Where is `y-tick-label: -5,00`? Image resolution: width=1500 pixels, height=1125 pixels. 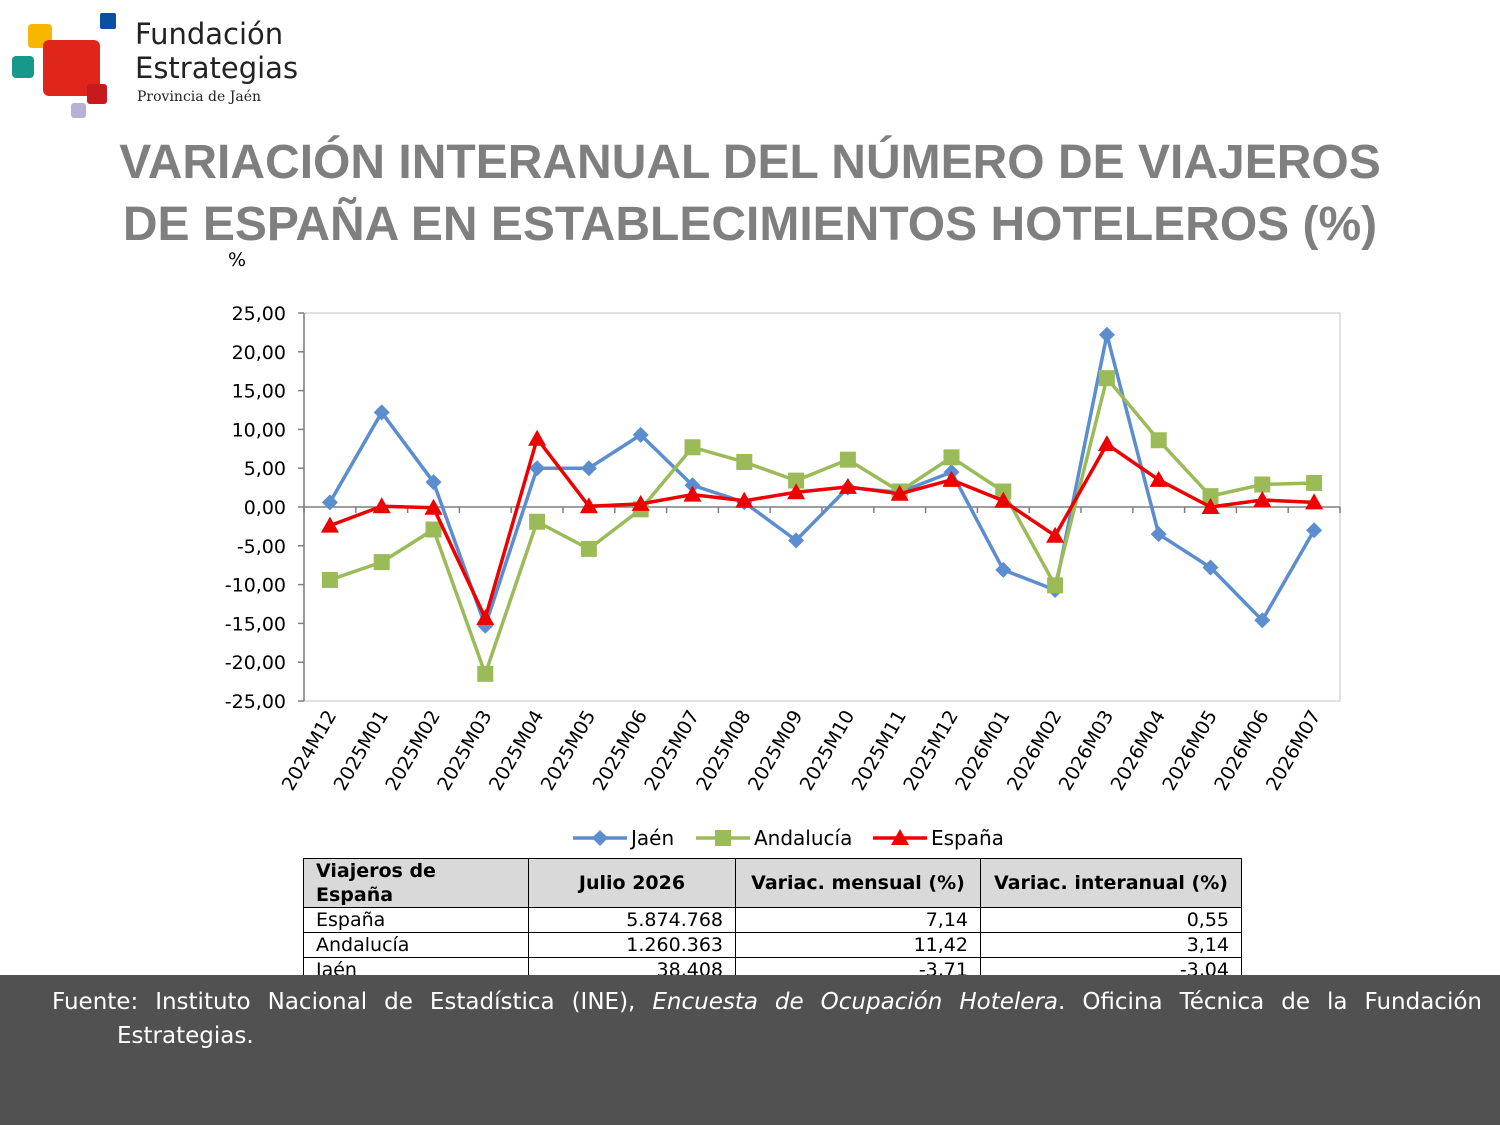
y-tick-label: -5,00 is located at coordinates (261, 547).